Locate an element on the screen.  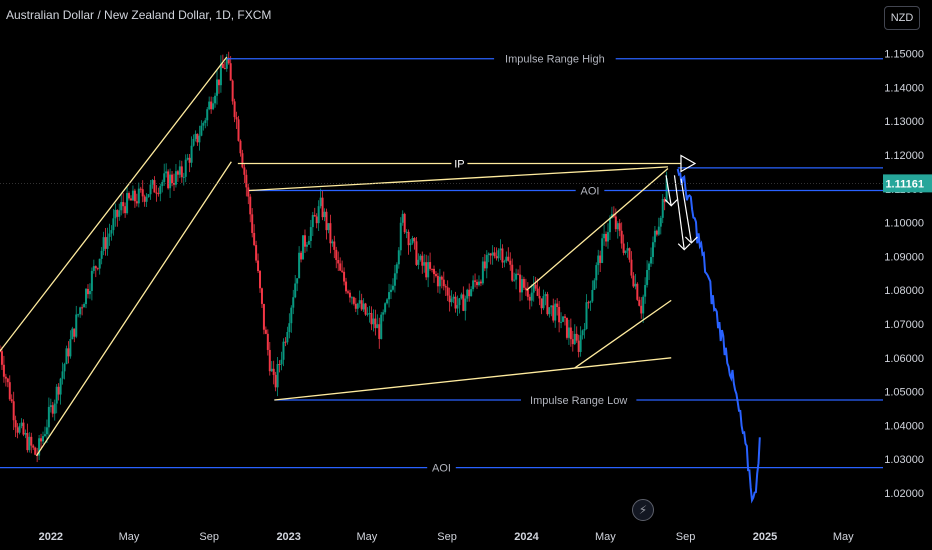
time-tick-label: Sep is located at coordinates (686, 537).